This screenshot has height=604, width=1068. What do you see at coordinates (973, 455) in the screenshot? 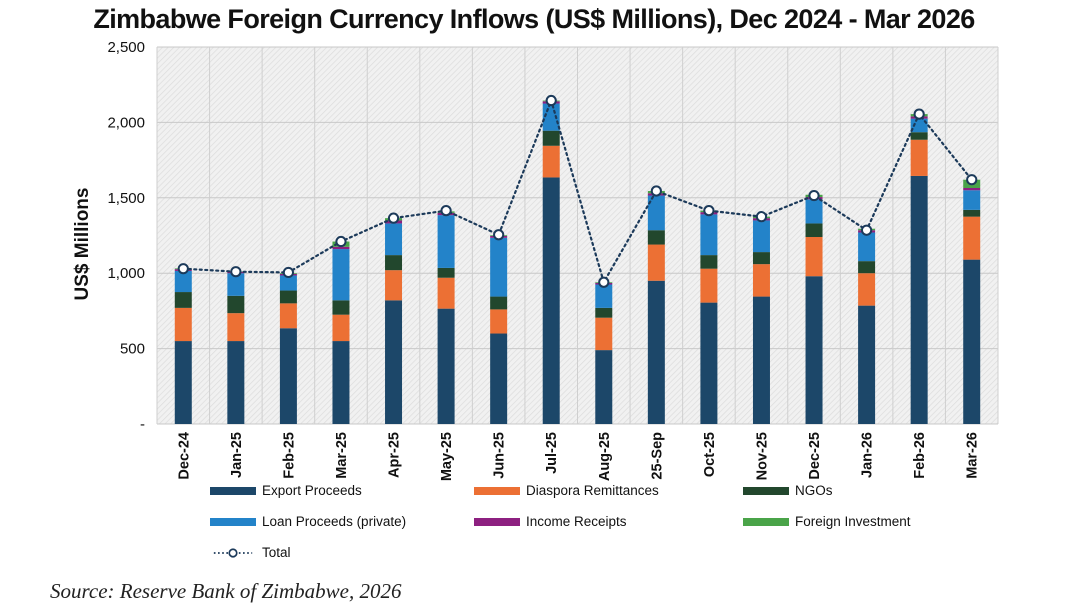
I see `x-tick-label: Mar-26` at bounding box center [973, 455].